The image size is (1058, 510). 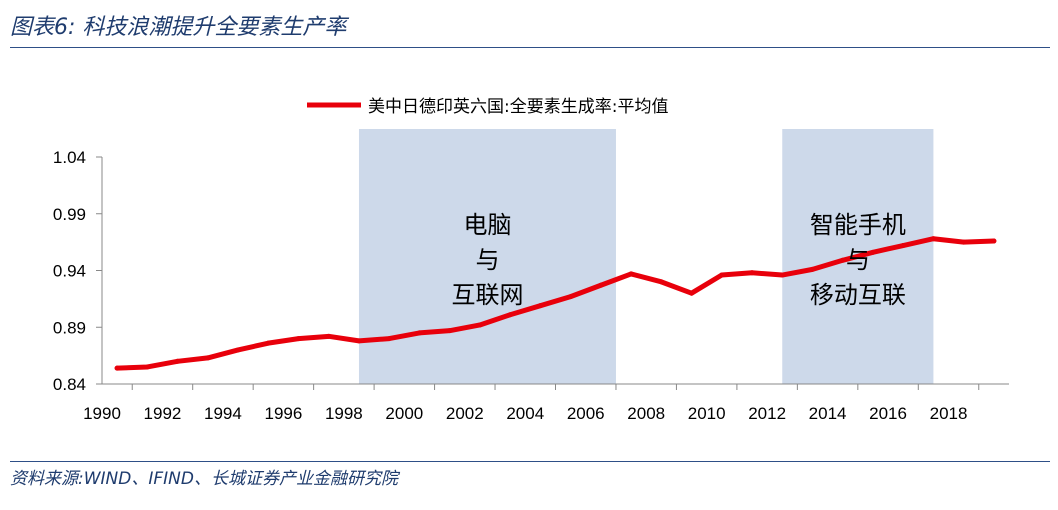 I want to click on source-note: 资料来源:WIND、IFIND、长城证券产业金融研究院, so click(x=204, y=479).